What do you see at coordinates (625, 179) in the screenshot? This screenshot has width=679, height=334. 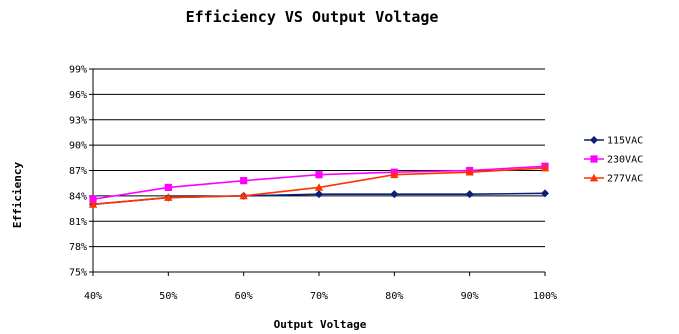 I see `legend-label: 277VAC` at bounding box center [625, 179].